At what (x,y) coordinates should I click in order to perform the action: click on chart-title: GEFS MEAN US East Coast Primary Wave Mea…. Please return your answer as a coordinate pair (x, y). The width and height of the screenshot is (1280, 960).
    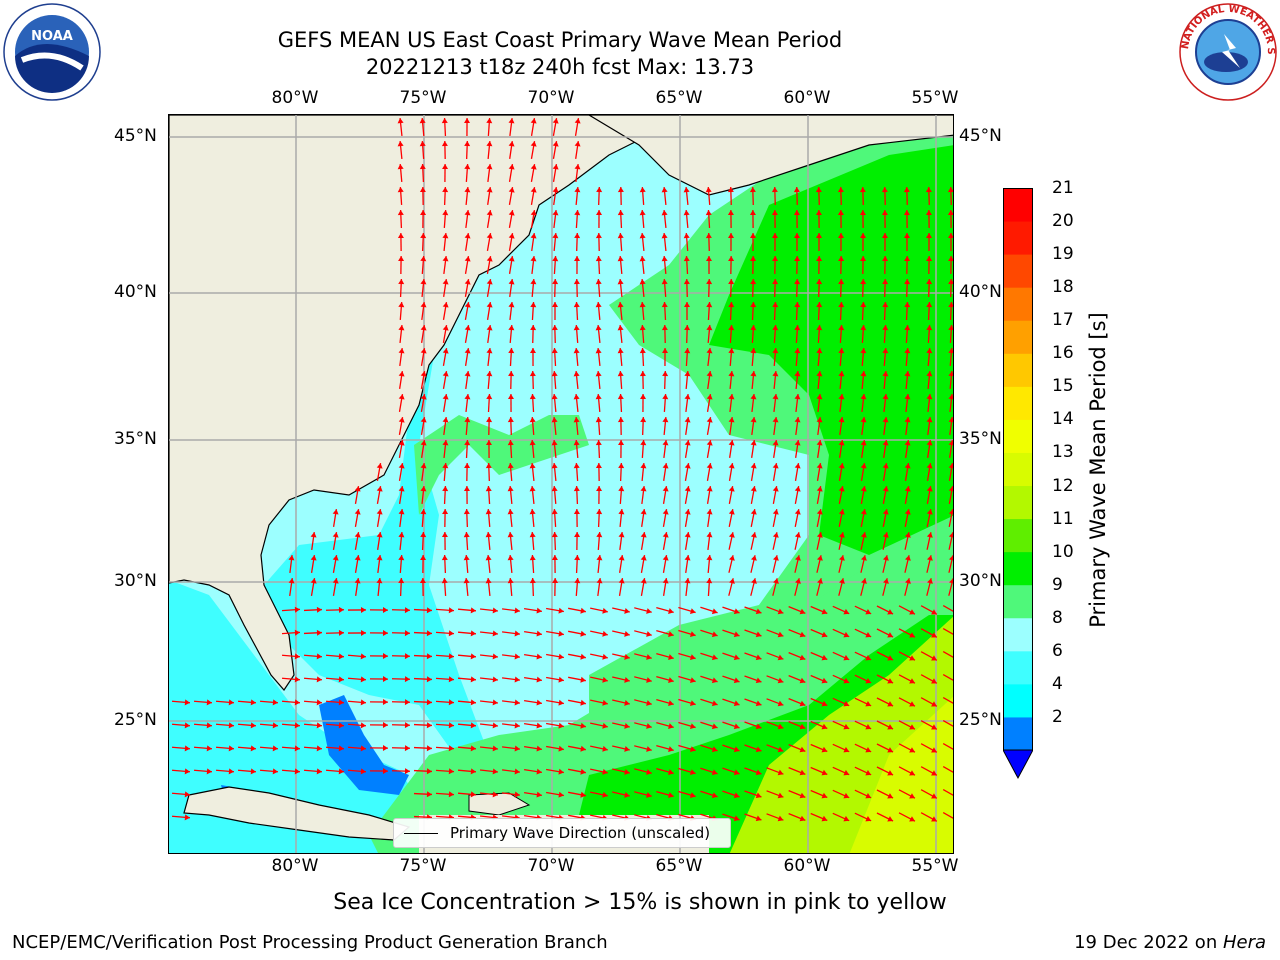
    Looking at the image, I should click on (560, 40).